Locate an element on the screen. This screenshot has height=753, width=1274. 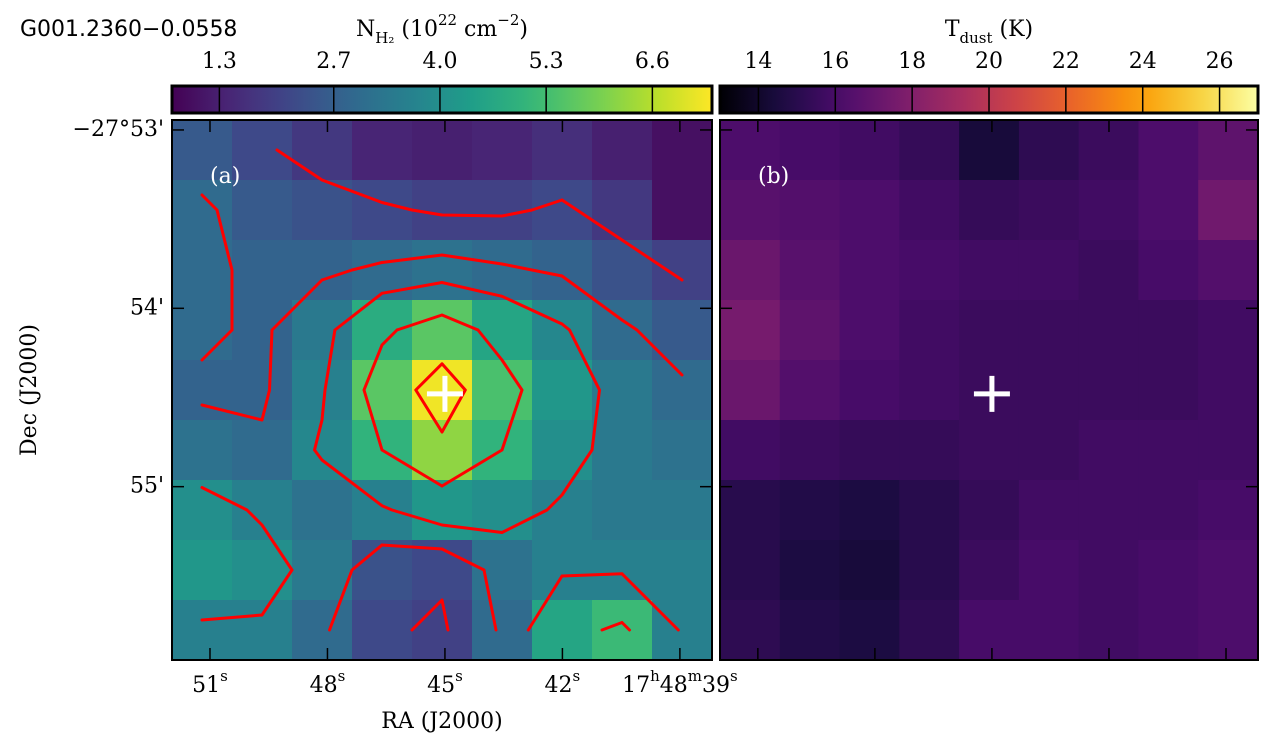
colorbar-tick-label: 18 is located at coordinates (912, 61).